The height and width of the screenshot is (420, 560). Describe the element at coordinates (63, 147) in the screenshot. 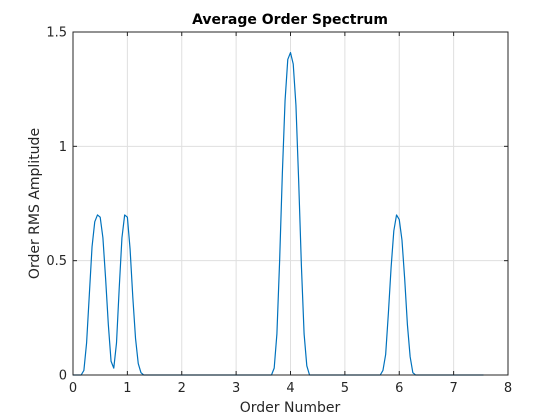

I see `y-tick-label-2: 1` at that location.